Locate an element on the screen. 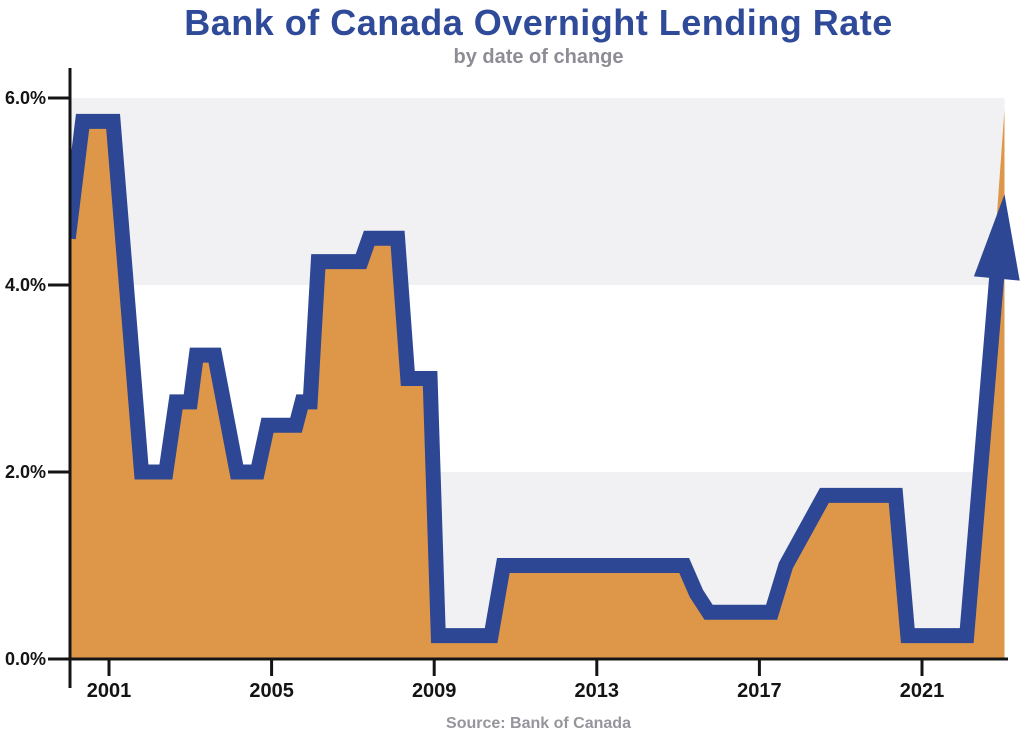 This screenshot has height=742, width=1024. x-tick-label: 2013 is located at coordinates (597, 691).